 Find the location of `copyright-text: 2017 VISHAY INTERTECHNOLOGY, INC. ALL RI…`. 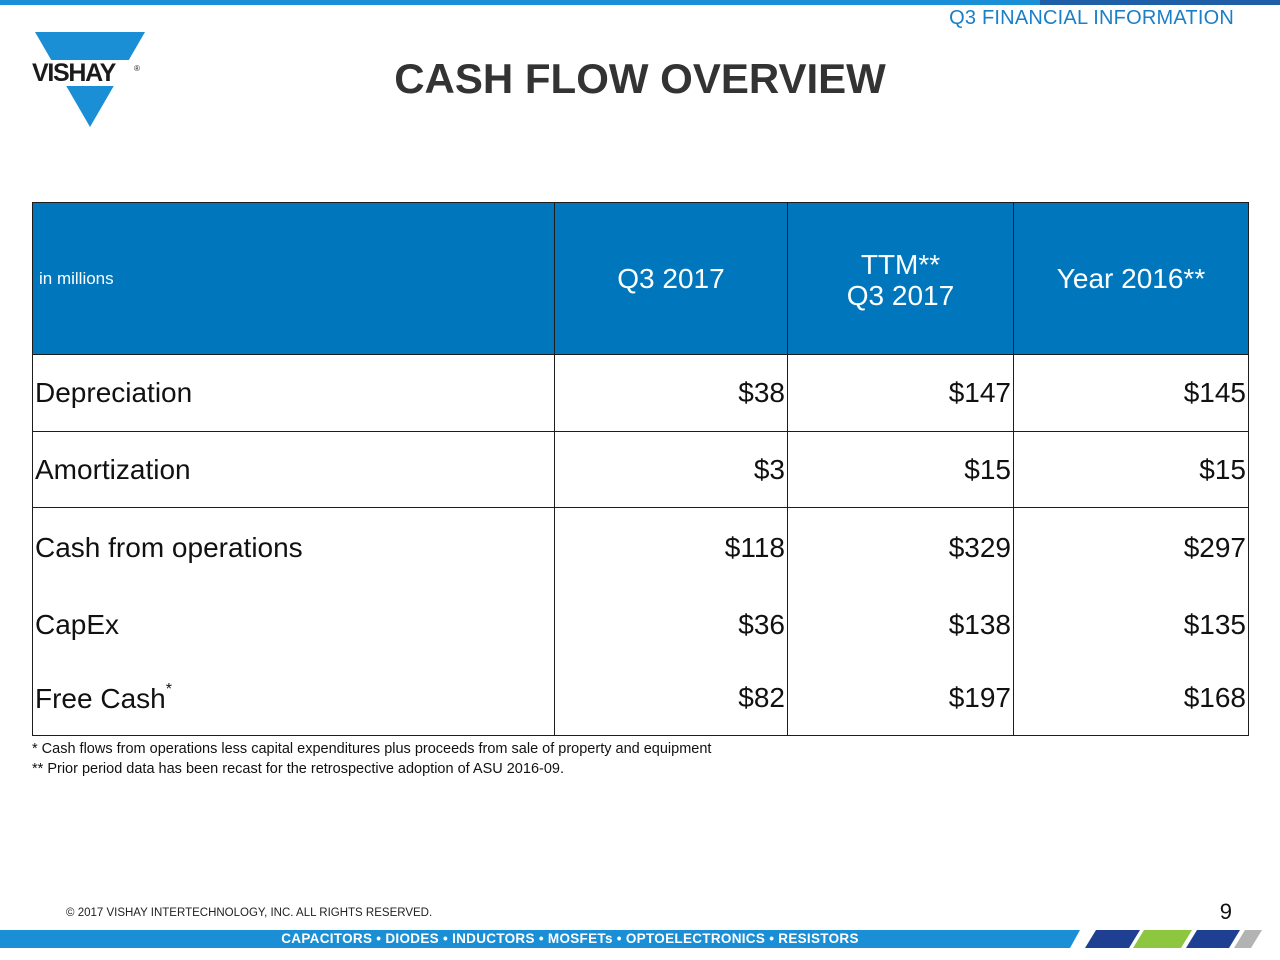

copyright-text: 2017 VISHAY INTERTECHNOLOGY, INC. ALL RI… is located at coordinates (255, 913).